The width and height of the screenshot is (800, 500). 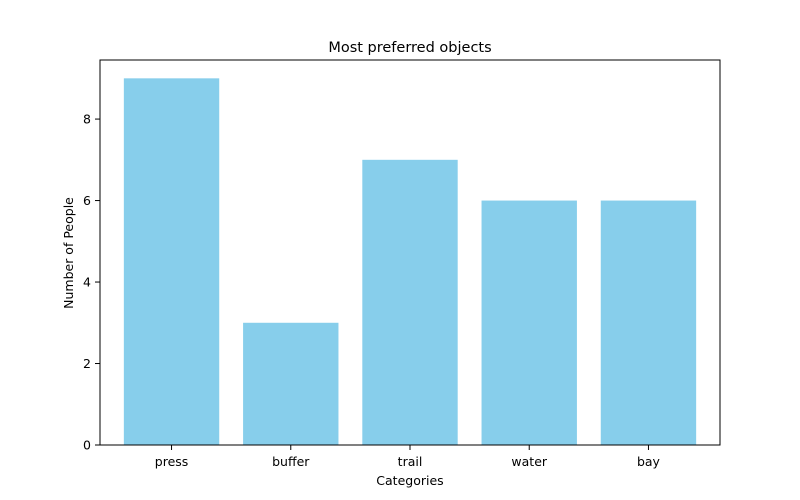 I want to click on y-tick-label: 2, so click(x=87, y=363).